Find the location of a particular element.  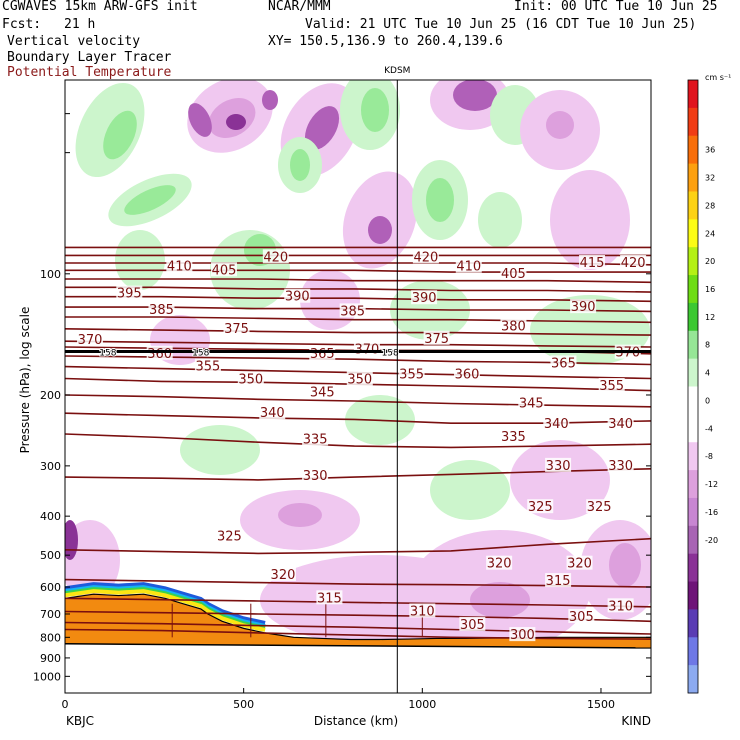

x-axis-label: Distance (km) is located at coordinates (356, 721).